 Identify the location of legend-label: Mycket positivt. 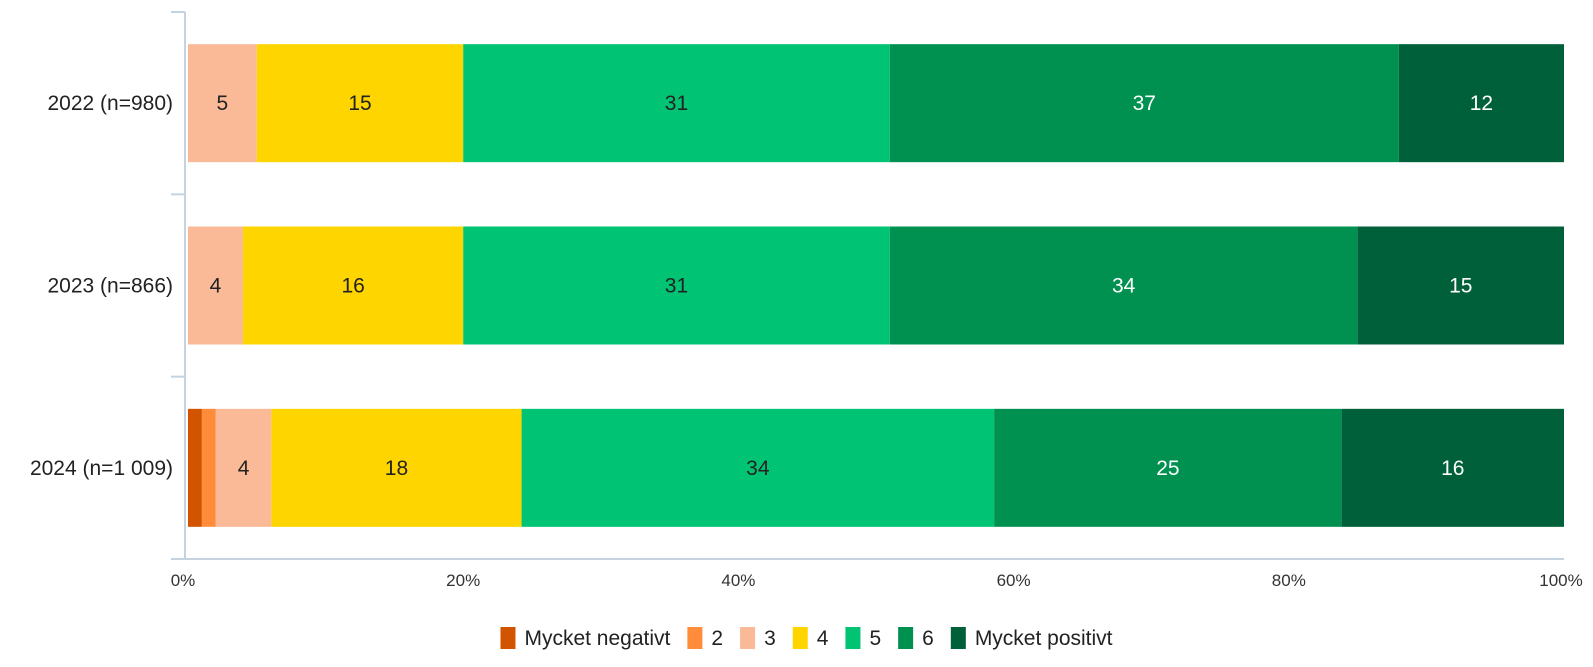
(1044, 638).